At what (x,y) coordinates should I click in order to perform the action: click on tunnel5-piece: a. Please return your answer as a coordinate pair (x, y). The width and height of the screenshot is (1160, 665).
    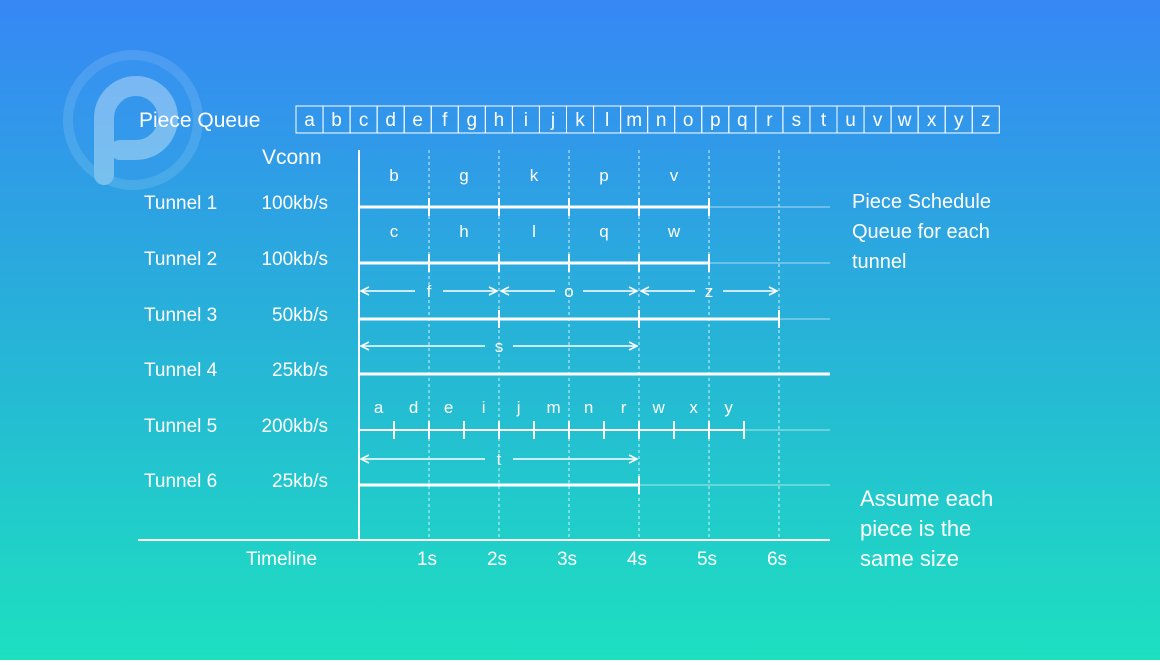
    Looking at the image, I should click on (379, 407).